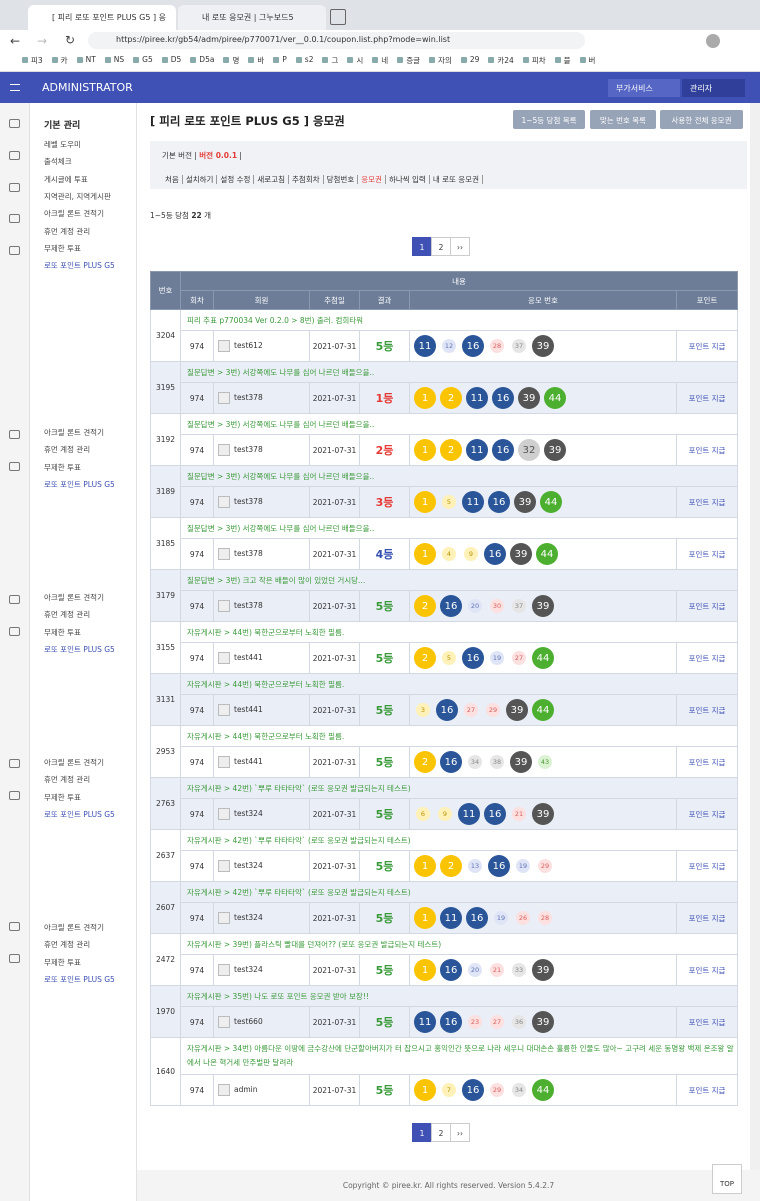 The image size is (760, 1201). What do you see at coordinates (15, 41) in the screenshot?
I see `back-icon: ←` at bounding box center [15, 41].